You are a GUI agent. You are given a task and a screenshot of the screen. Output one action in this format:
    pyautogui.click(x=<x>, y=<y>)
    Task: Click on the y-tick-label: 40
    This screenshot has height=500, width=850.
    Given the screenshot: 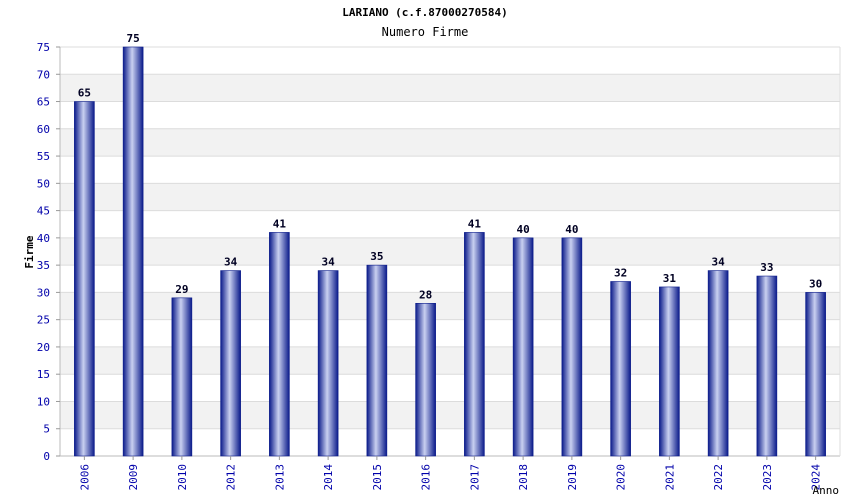 What is the action you would take?
    pyautogui.click(x=43, y=238)
    